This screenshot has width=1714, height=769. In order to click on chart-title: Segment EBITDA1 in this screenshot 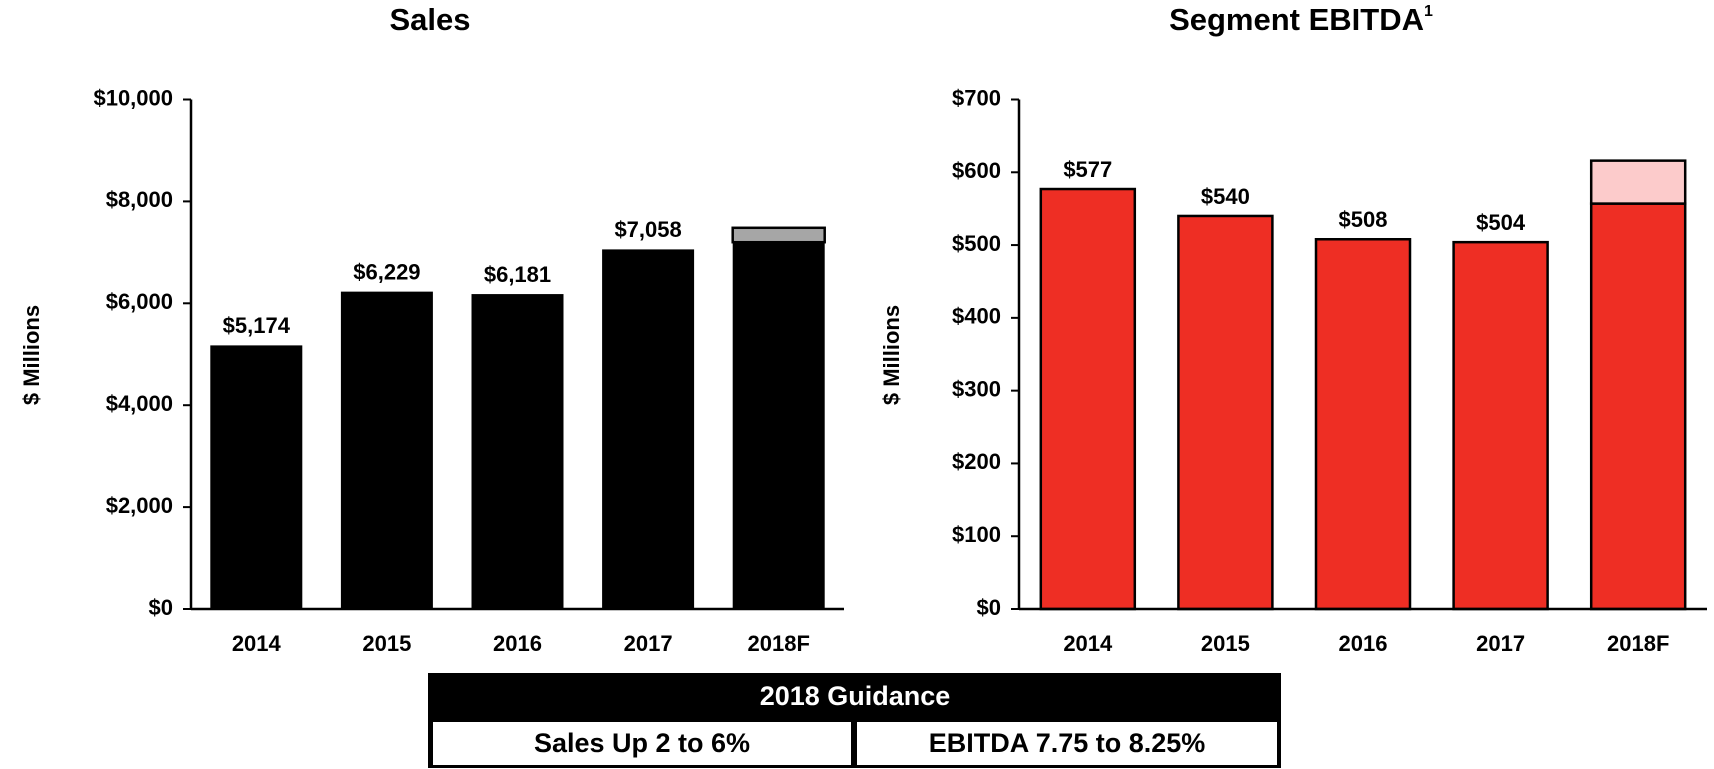, I will do `click(1301, 19)`.